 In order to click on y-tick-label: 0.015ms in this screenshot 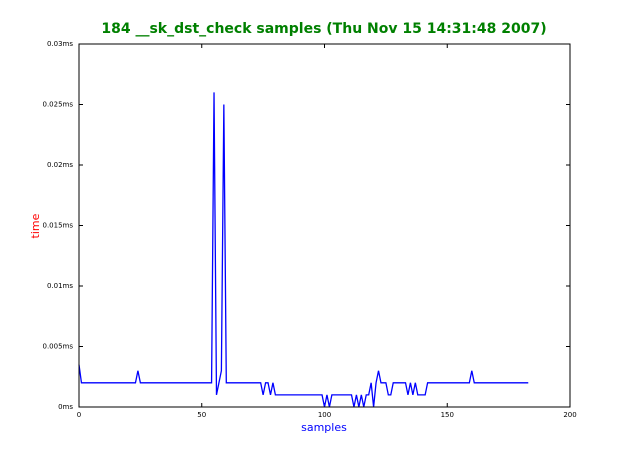, I will do `click(57, 226)`.